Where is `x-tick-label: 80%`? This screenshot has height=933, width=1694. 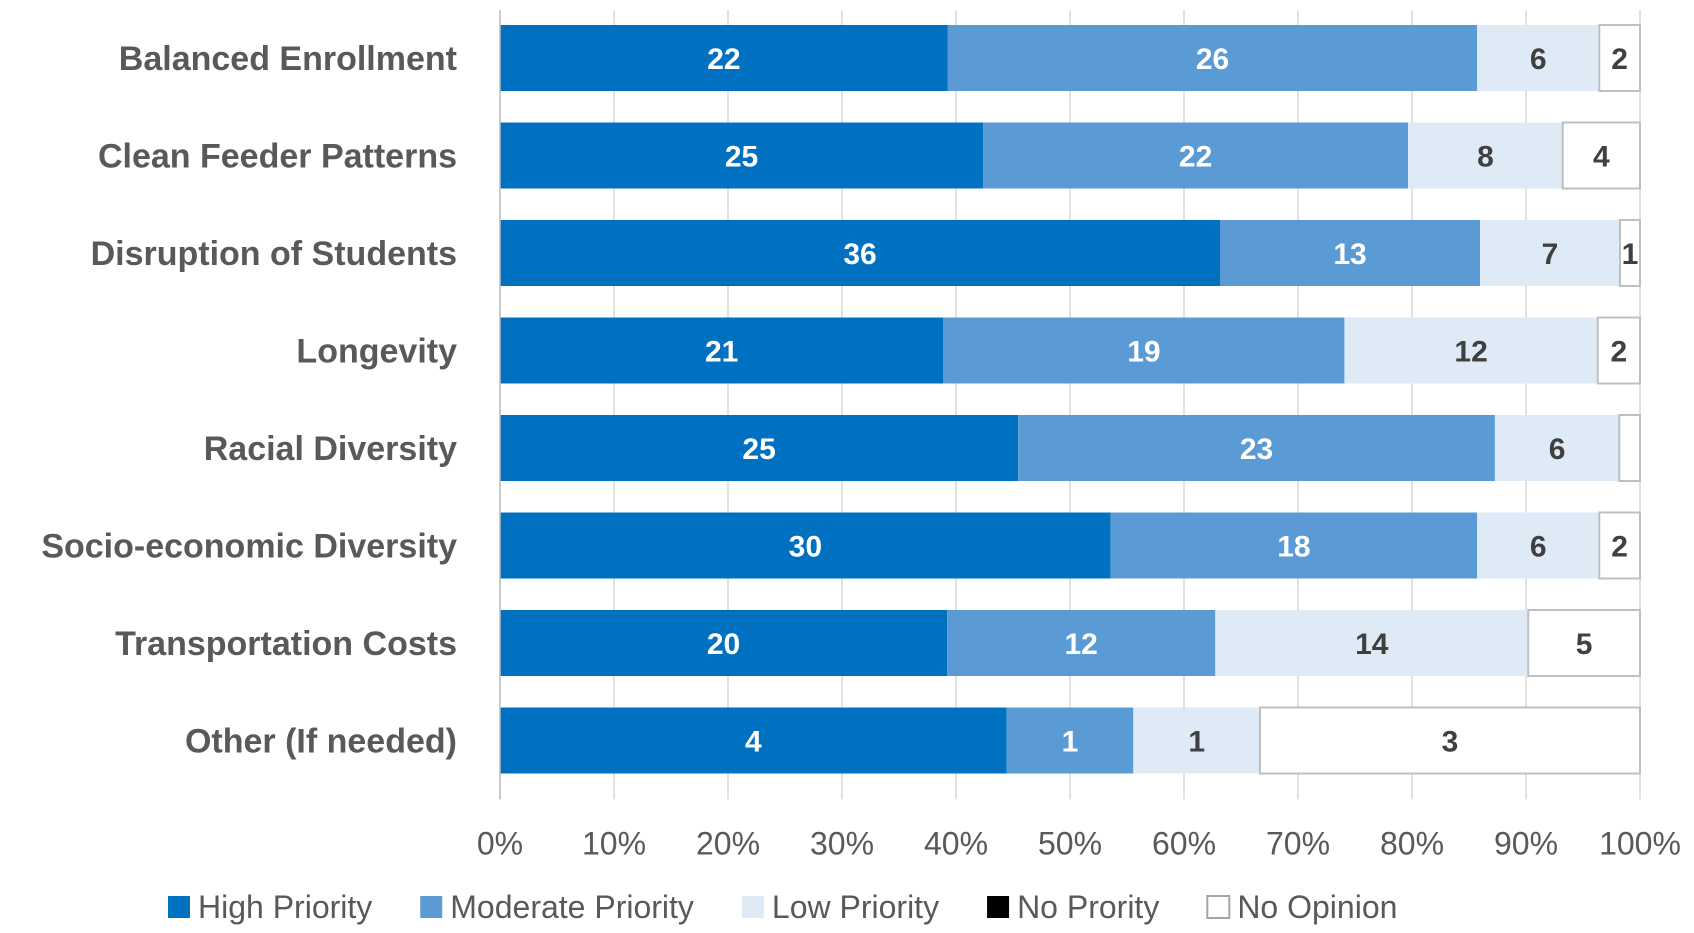
x-tick-label: 80% is located at coordinates (1412, 843).